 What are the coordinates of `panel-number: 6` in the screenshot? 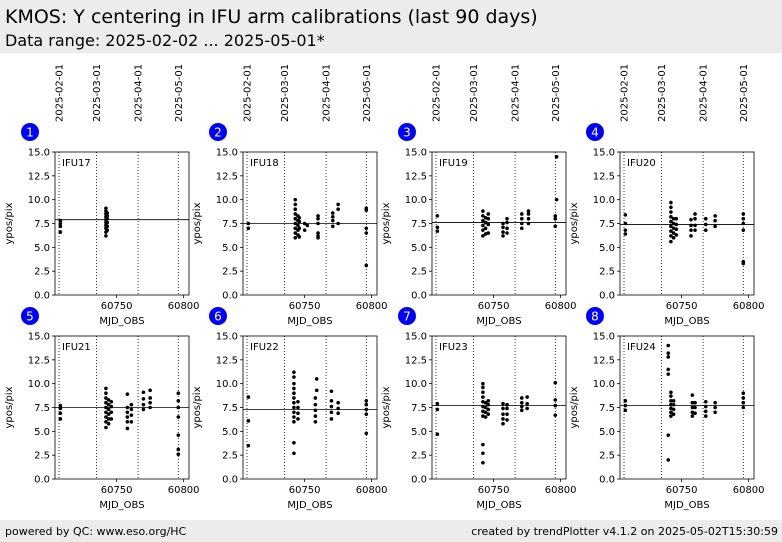 It's located at (218, 317).